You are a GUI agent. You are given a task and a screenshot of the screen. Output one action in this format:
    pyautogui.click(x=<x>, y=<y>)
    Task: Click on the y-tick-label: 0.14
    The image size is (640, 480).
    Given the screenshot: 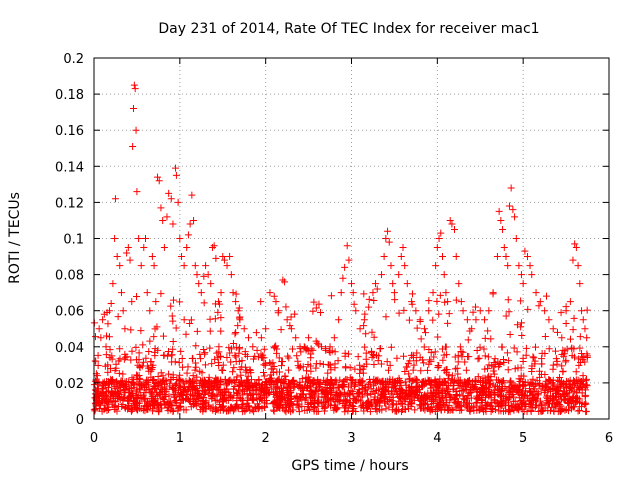 What is the action you would take?
    pyautogui.click(x=69, y=167)
    